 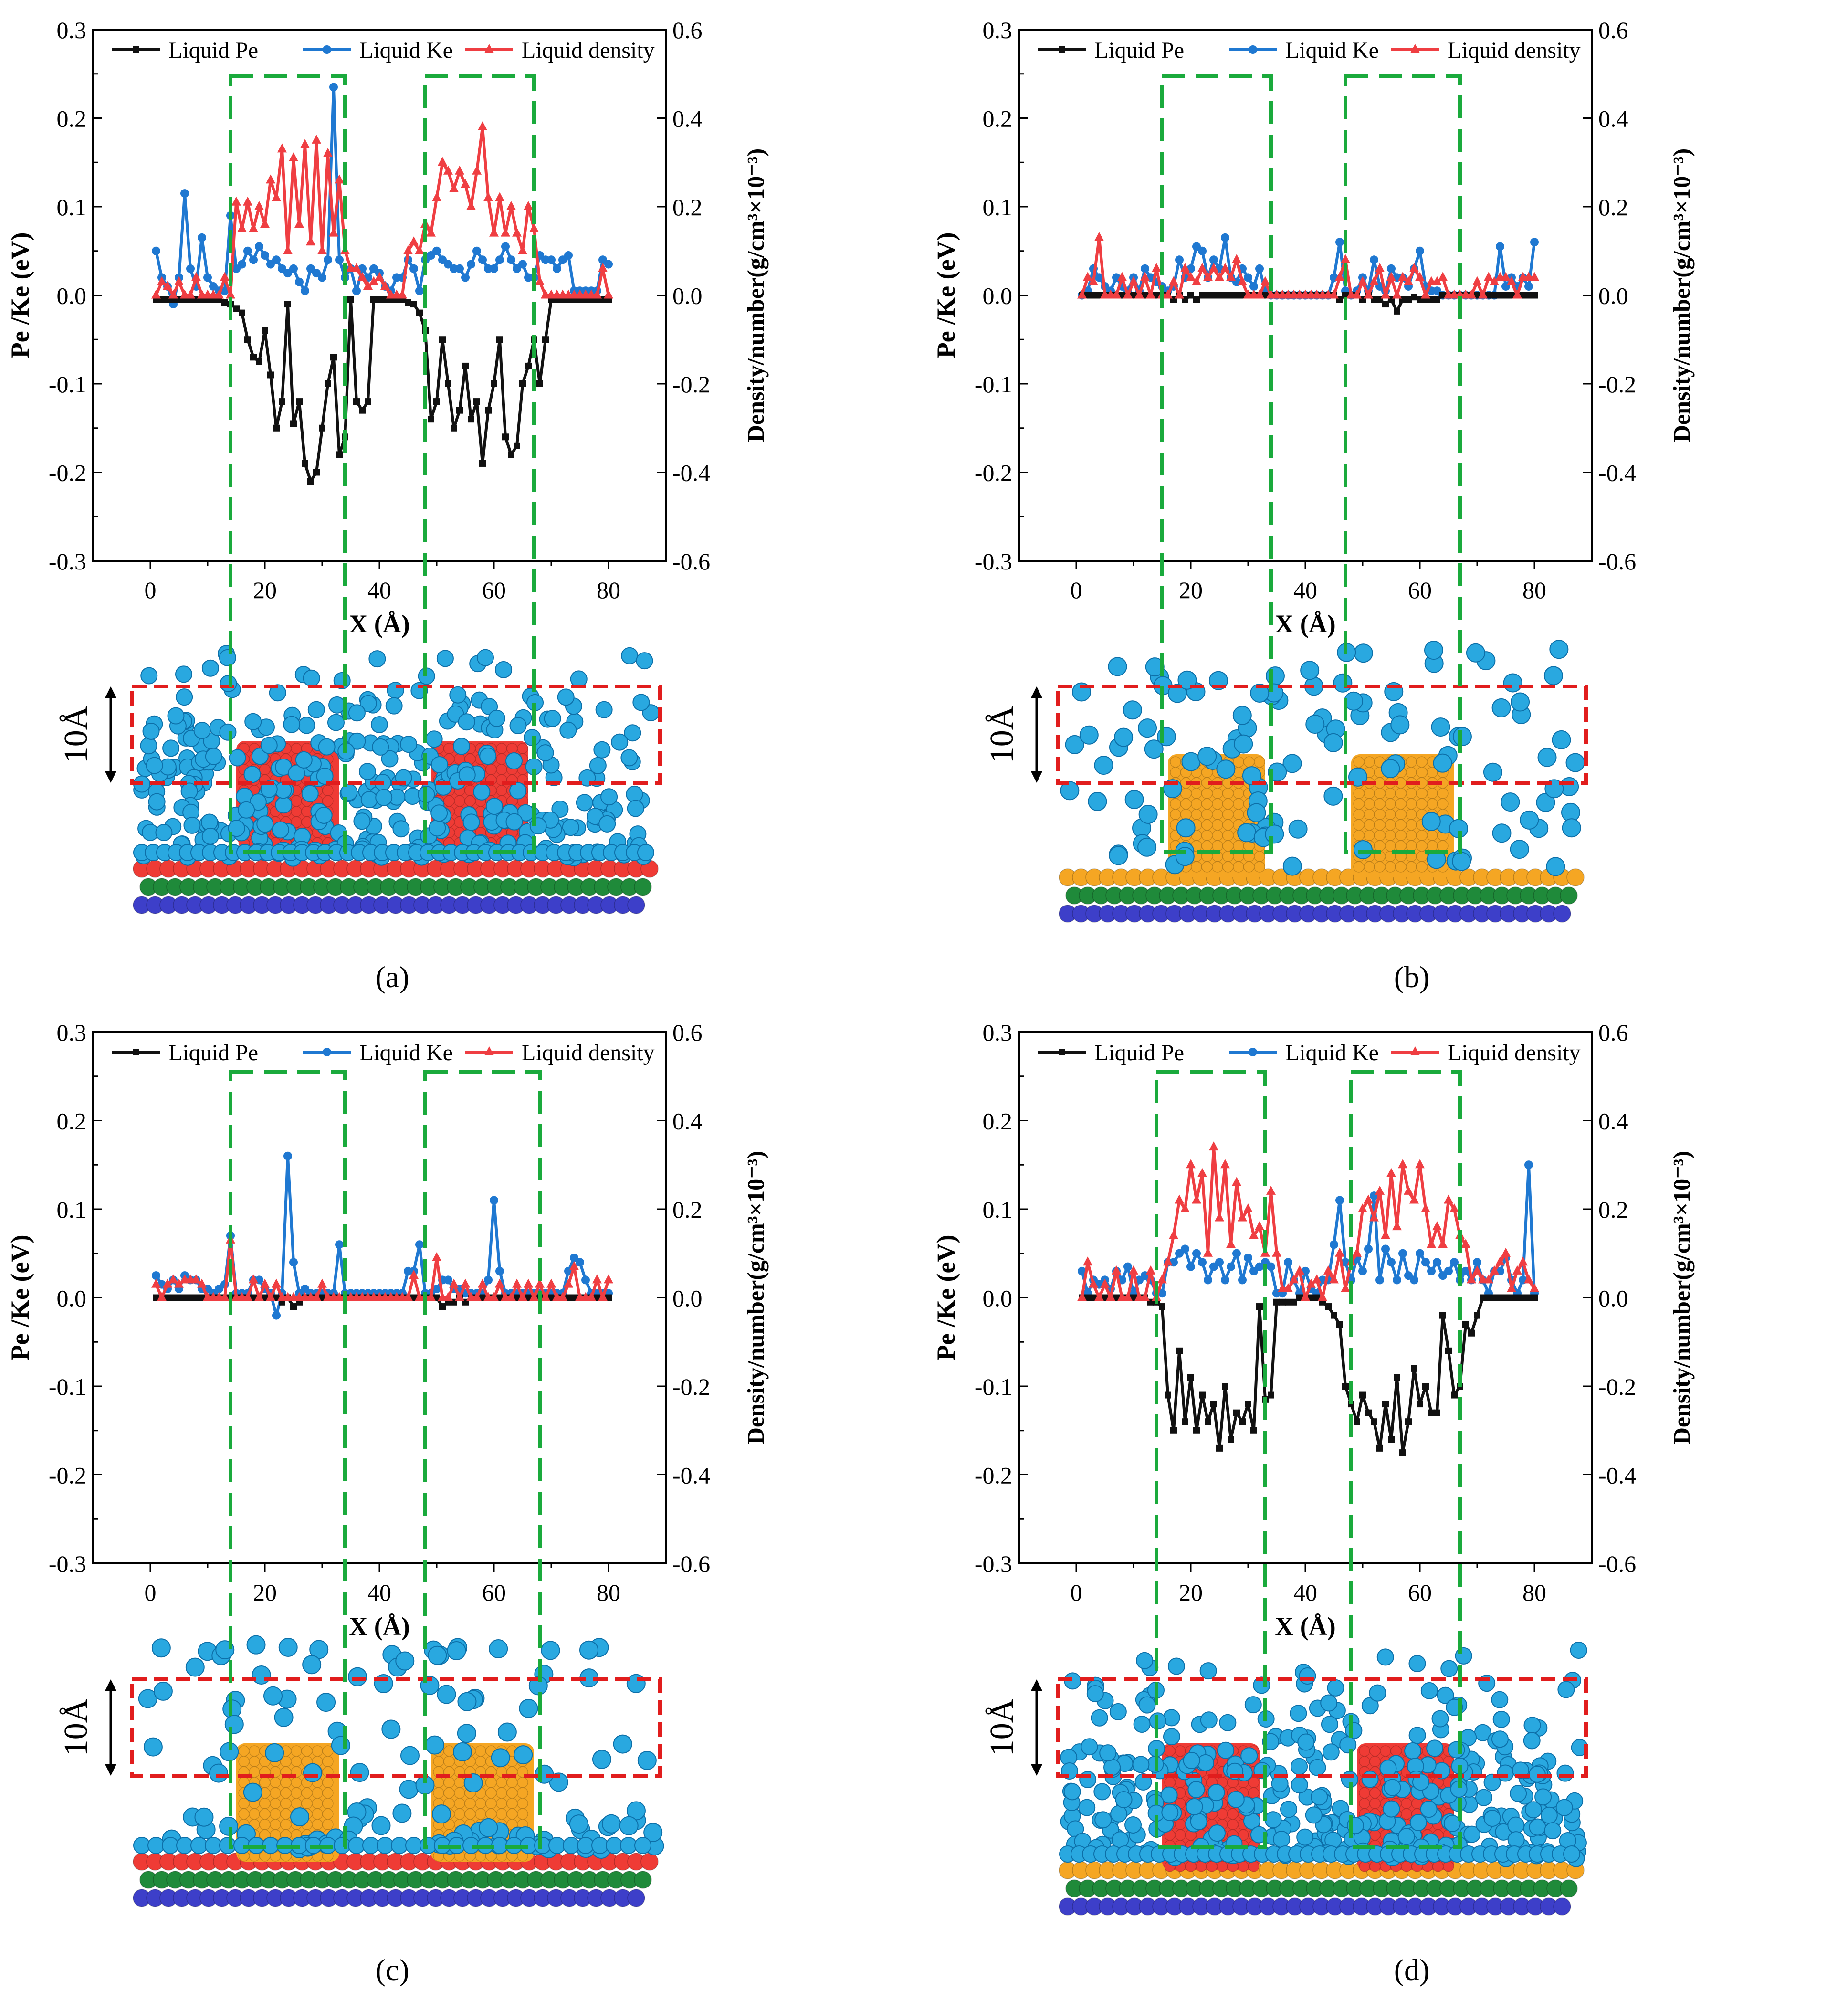 What do you see at coordinates (998, 1121) in the screenshot?
I see `y-tick-label: 0.2` at bounding box center [998, 1121].